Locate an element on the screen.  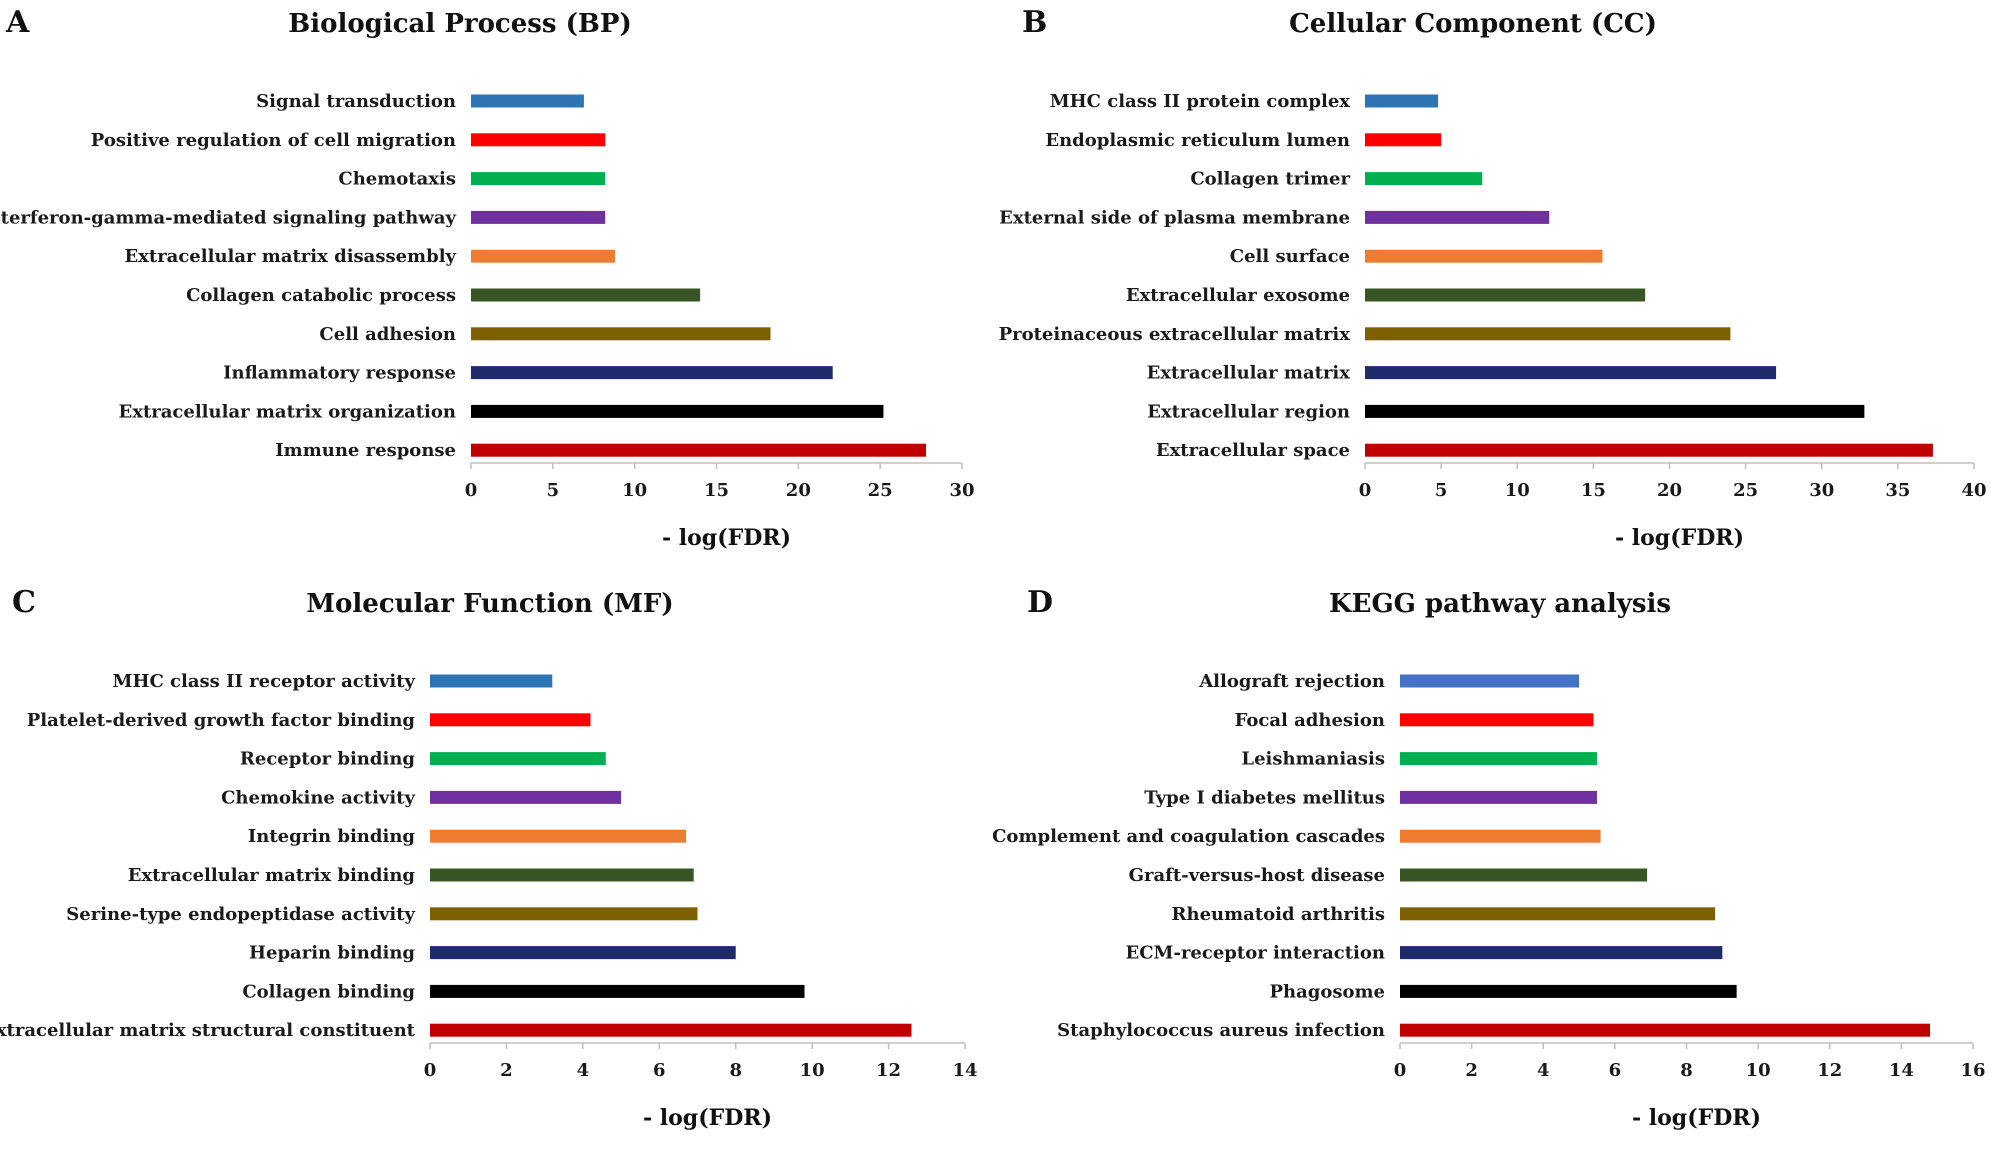
category-label-extracellular-matrix-disassembly: Extracellular matrix disassembly is located at coordinates (290, 256).